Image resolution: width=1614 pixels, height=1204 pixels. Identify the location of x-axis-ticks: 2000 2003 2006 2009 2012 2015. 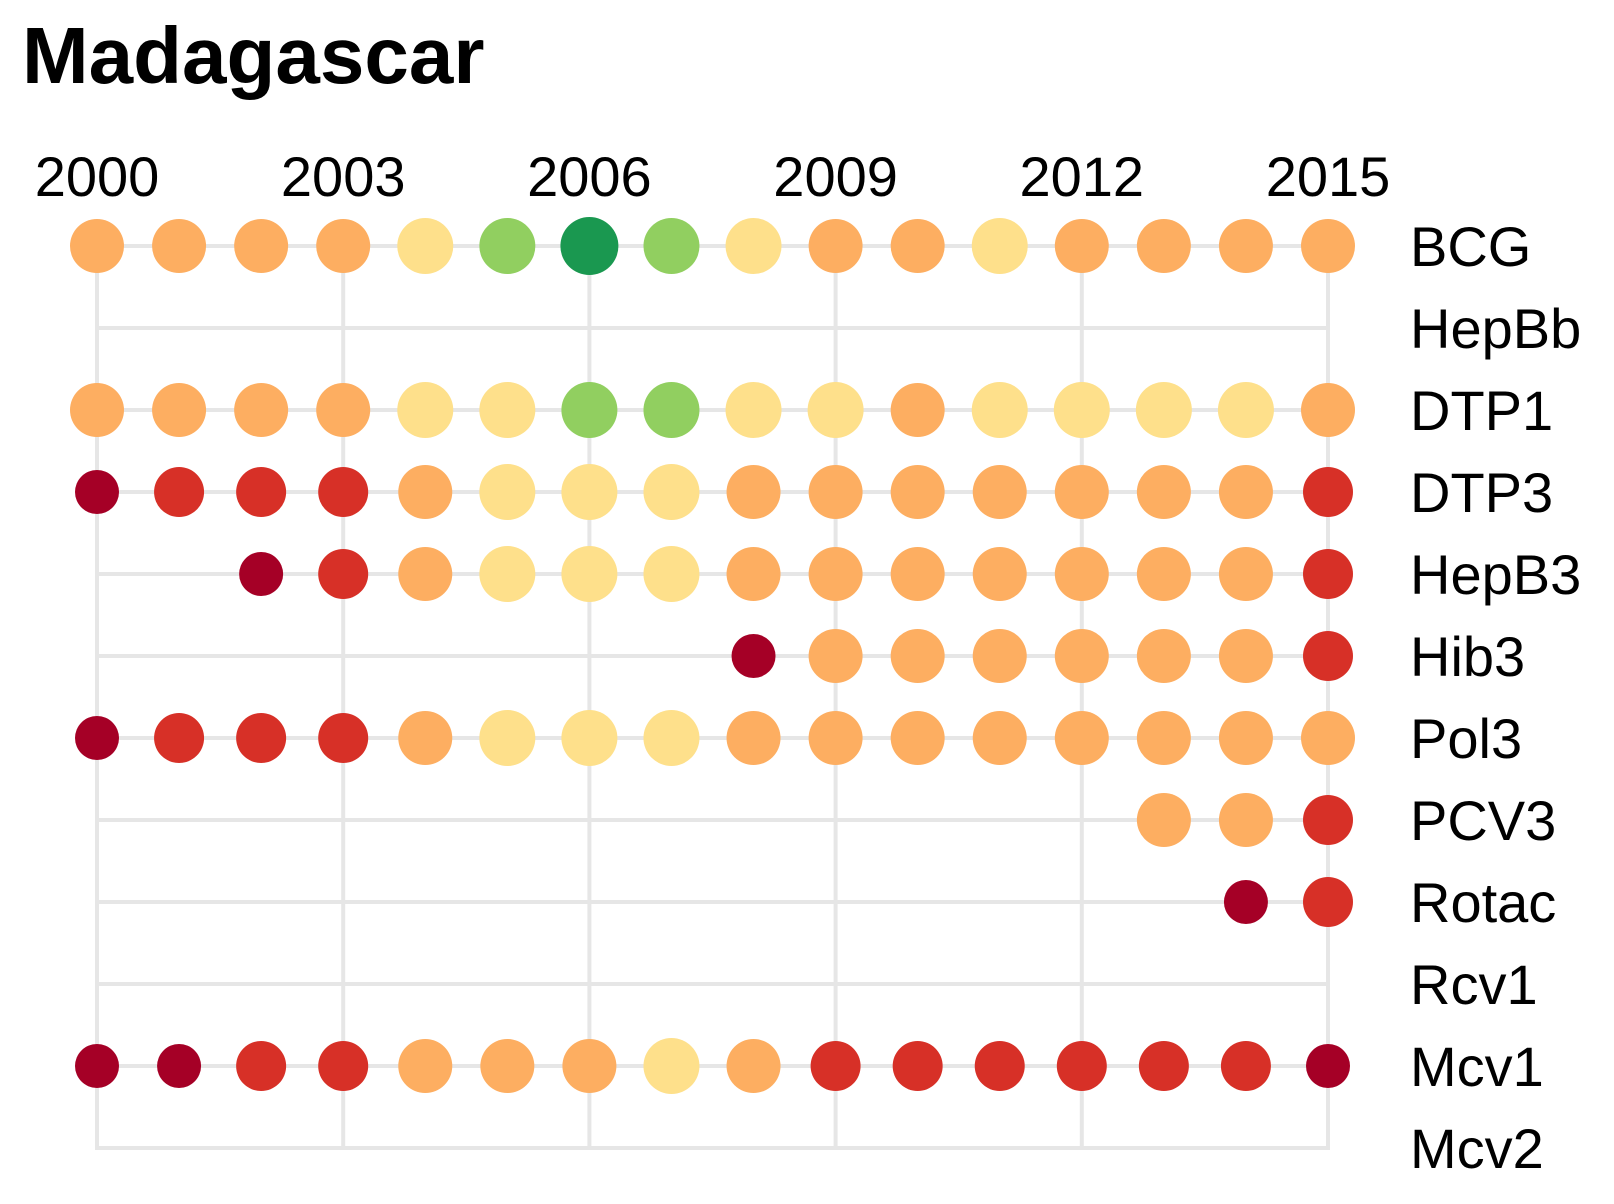
(713, 176).